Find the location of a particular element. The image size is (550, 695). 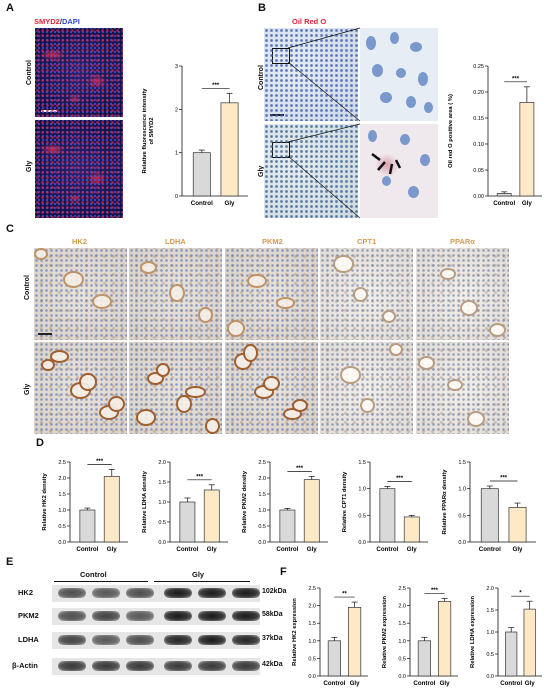

wb-size-label: 42kDa is located at coordinates (272, 664).